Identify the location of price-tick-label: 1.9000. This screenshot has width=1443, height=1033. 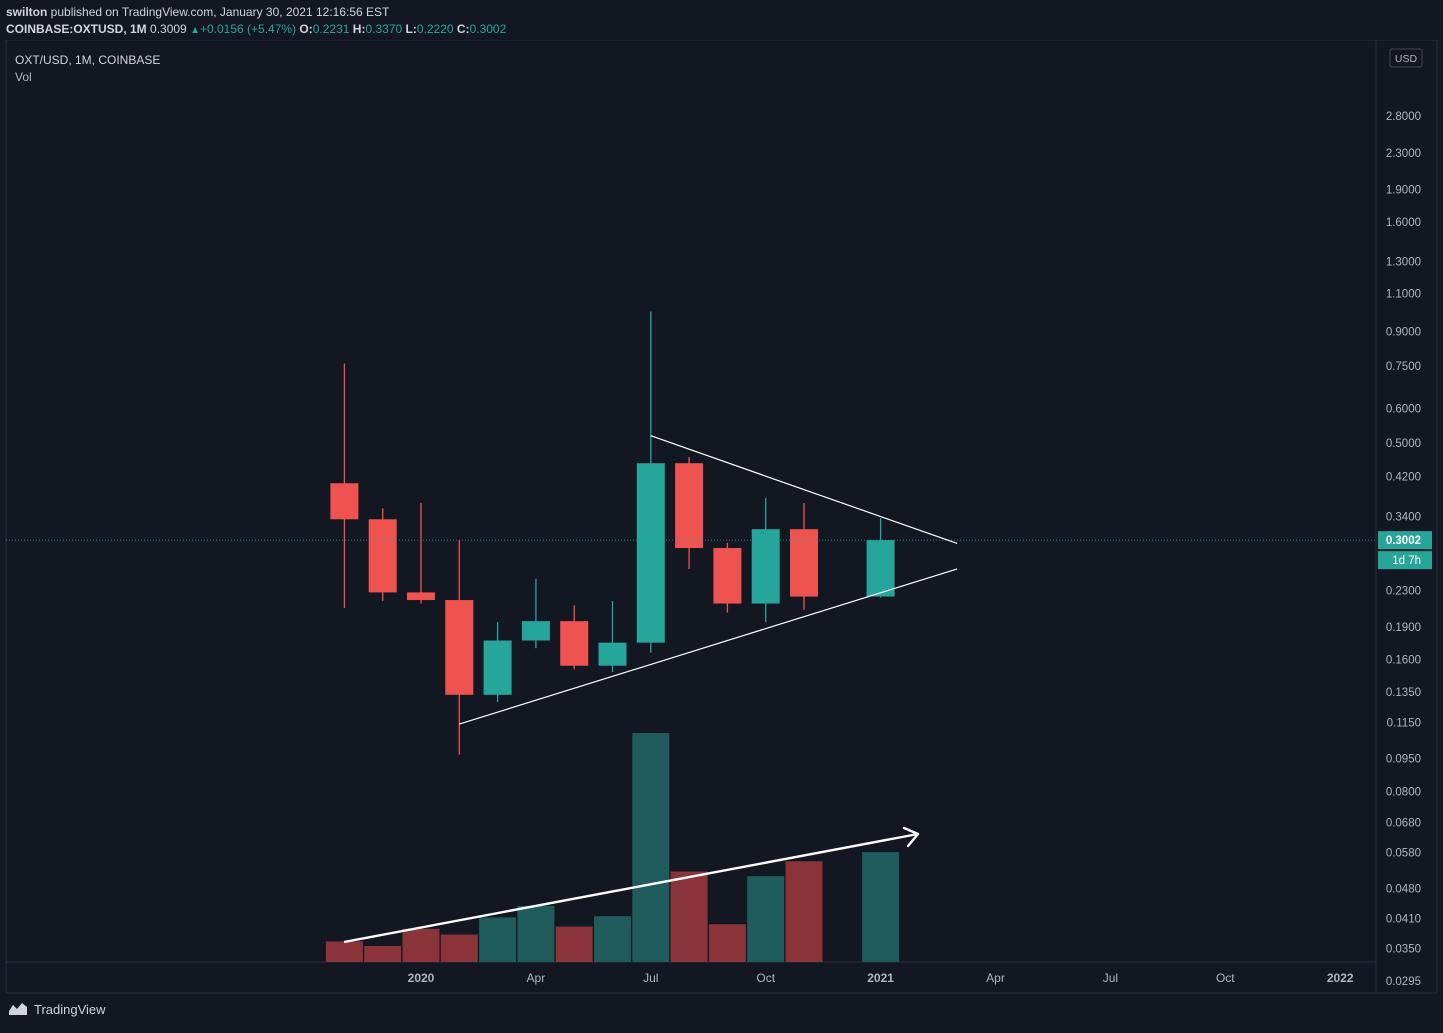
(1403, 191).